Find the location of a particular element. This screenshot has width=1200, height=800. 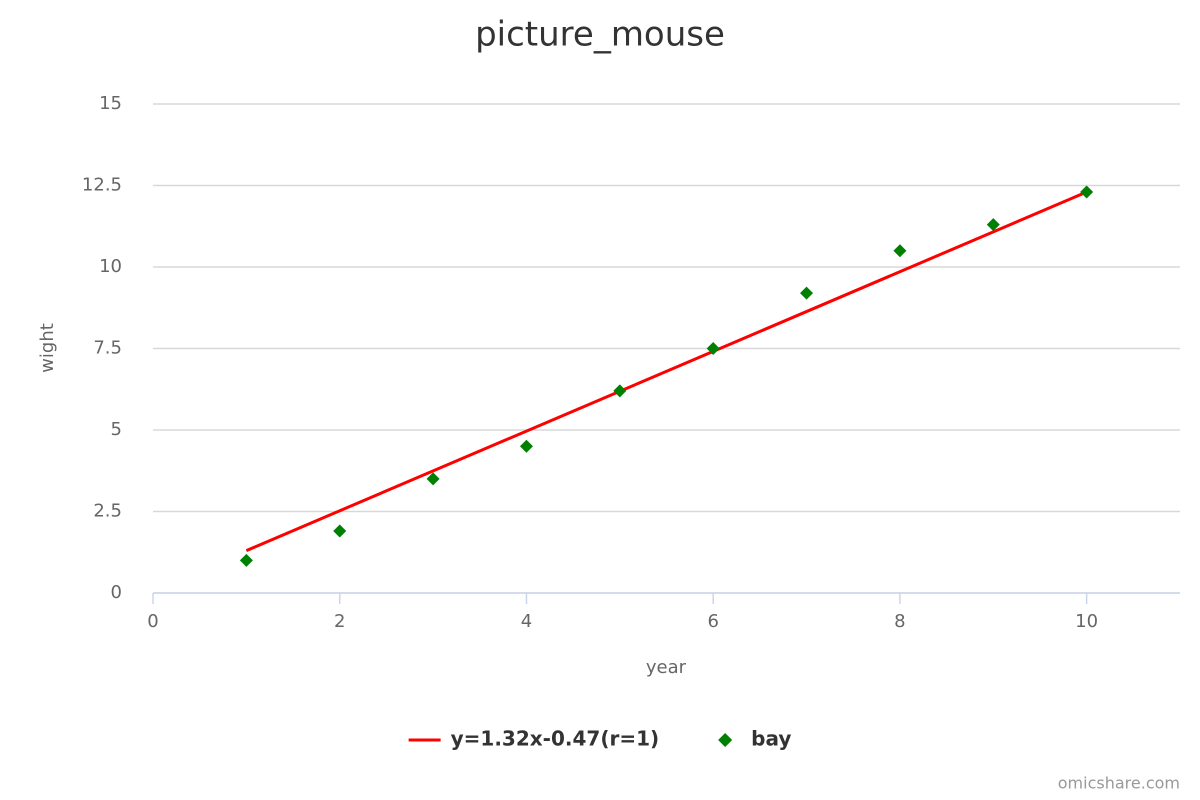

y-tick-label: 10 is located at coordinates (110, 266).